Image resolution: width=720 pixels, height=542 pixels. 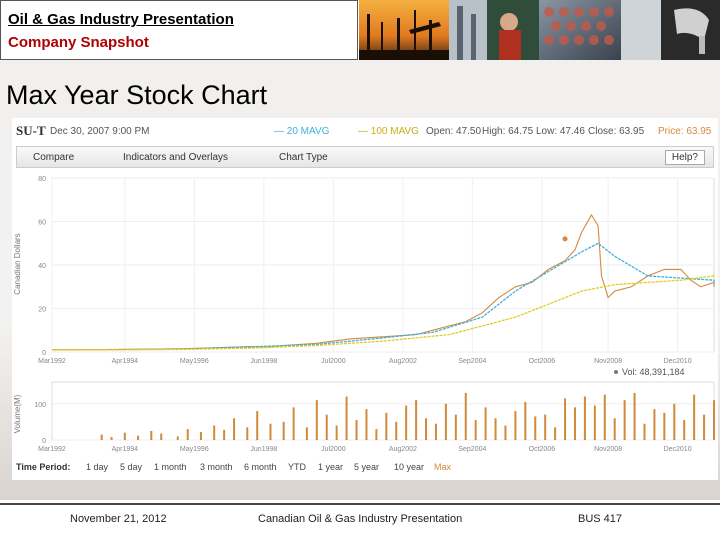 I want to click on oil-industry-photos, so click(x=539, y=30).